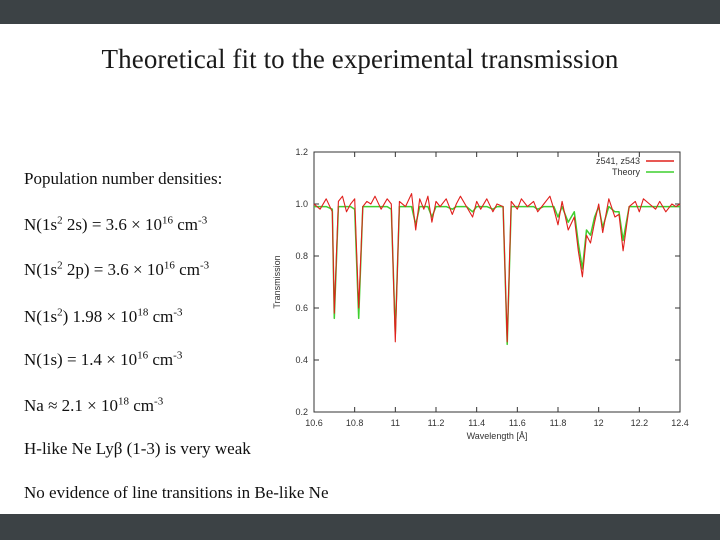  Describe the element at coordinates (113, 269) in the screenshot. I see `text-part: 2p) = 3.6 × 10` at that location.